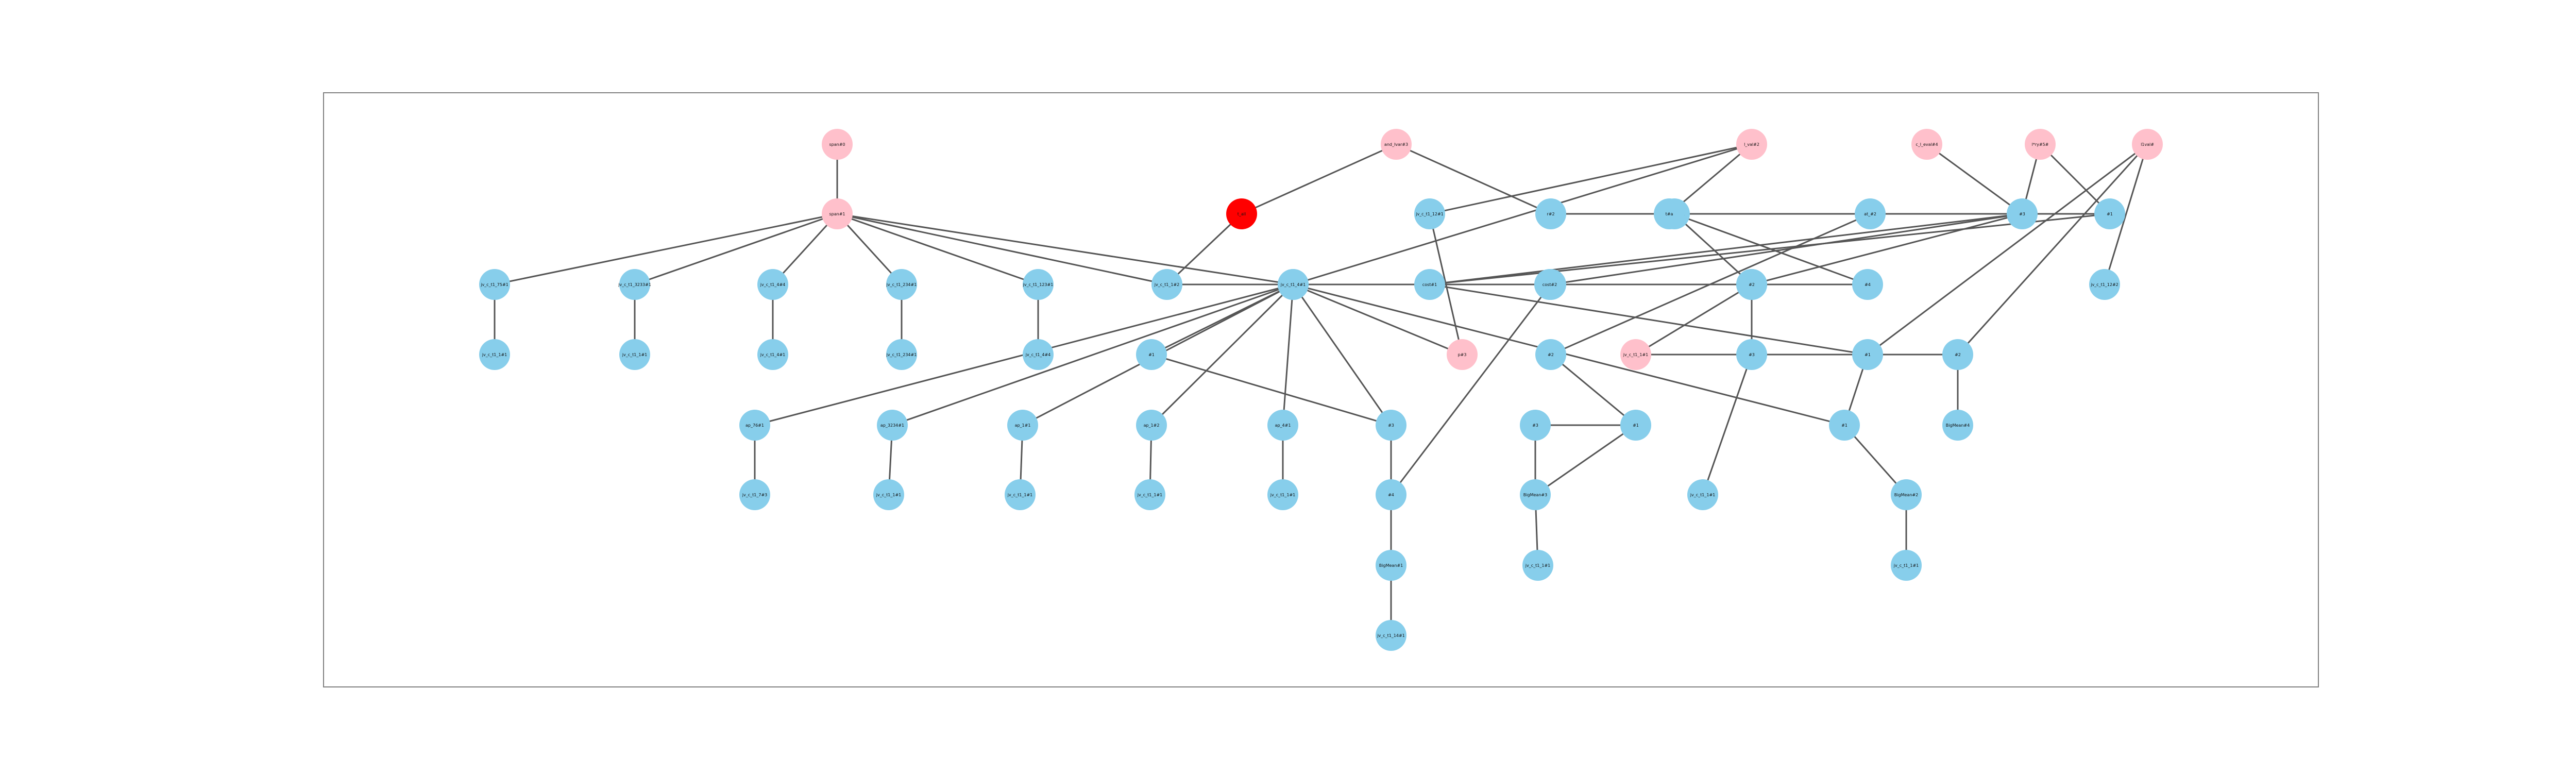 The height and width of the screenshot is (773, 2576). I want to click on node-label: ap_1#1, so click(1023, 425).